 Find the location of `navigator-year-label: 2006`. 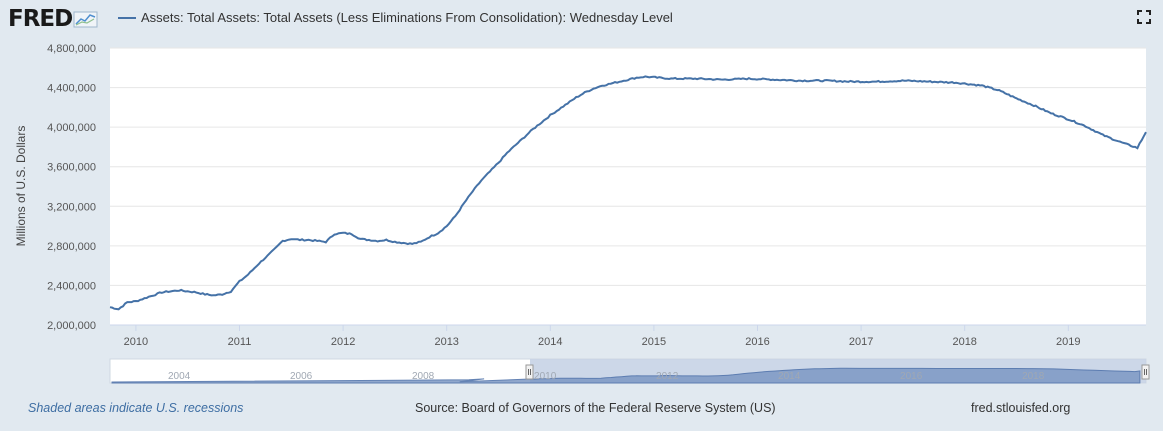

navigator-year-label: 2006 is located at coordinates (301, 376).